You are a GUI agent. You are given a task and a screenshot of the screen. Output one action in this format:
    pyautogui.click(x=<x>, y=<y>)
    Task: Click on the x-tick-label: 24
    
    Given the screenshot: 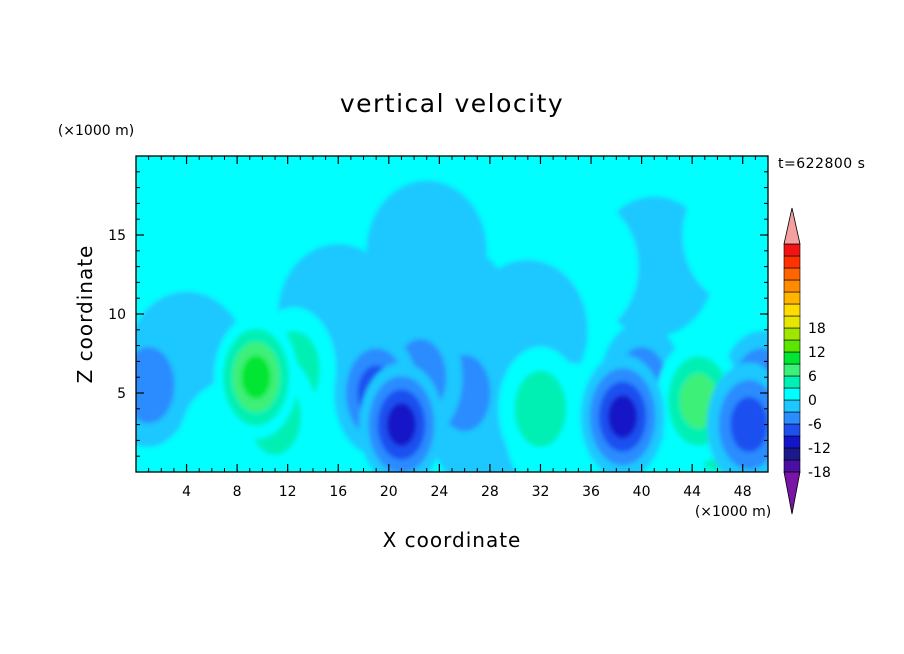 What is the action you would take?
    pyautogui.click(x=439, y=492)
    